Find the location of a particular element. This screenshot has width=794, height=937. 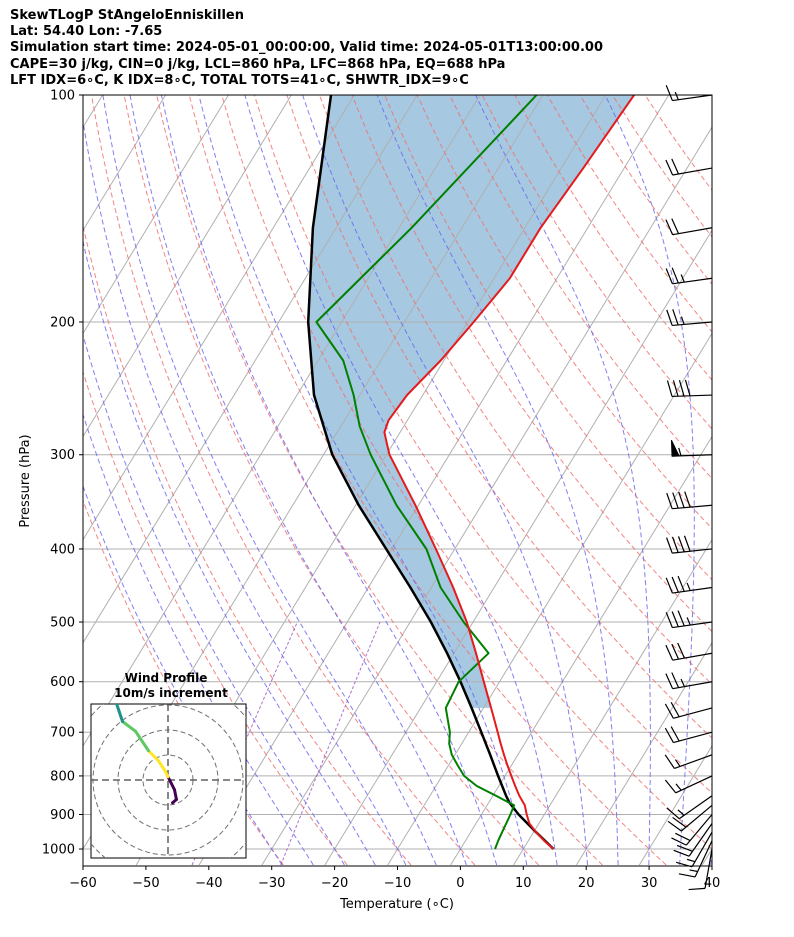

y-tick-label: 100 is located at coordinates (62, 96).